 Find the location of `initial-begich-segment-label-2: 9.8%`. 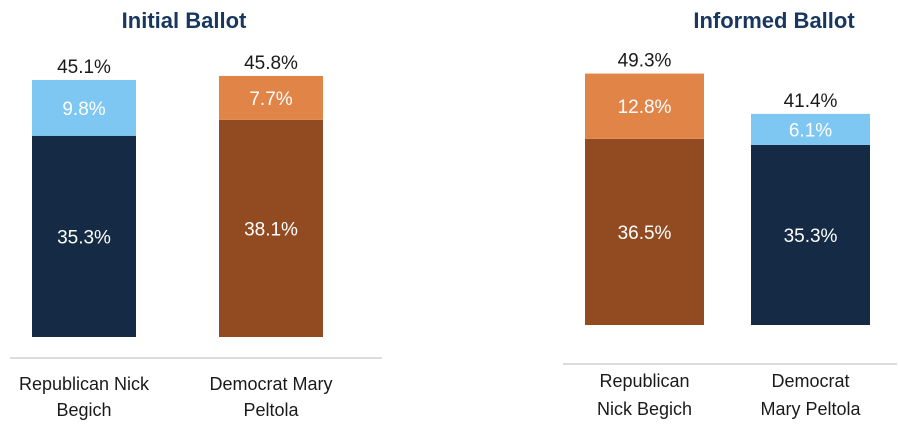

initial-begich-segment-label-2: 9.8% is located at coordinates (83, 109).